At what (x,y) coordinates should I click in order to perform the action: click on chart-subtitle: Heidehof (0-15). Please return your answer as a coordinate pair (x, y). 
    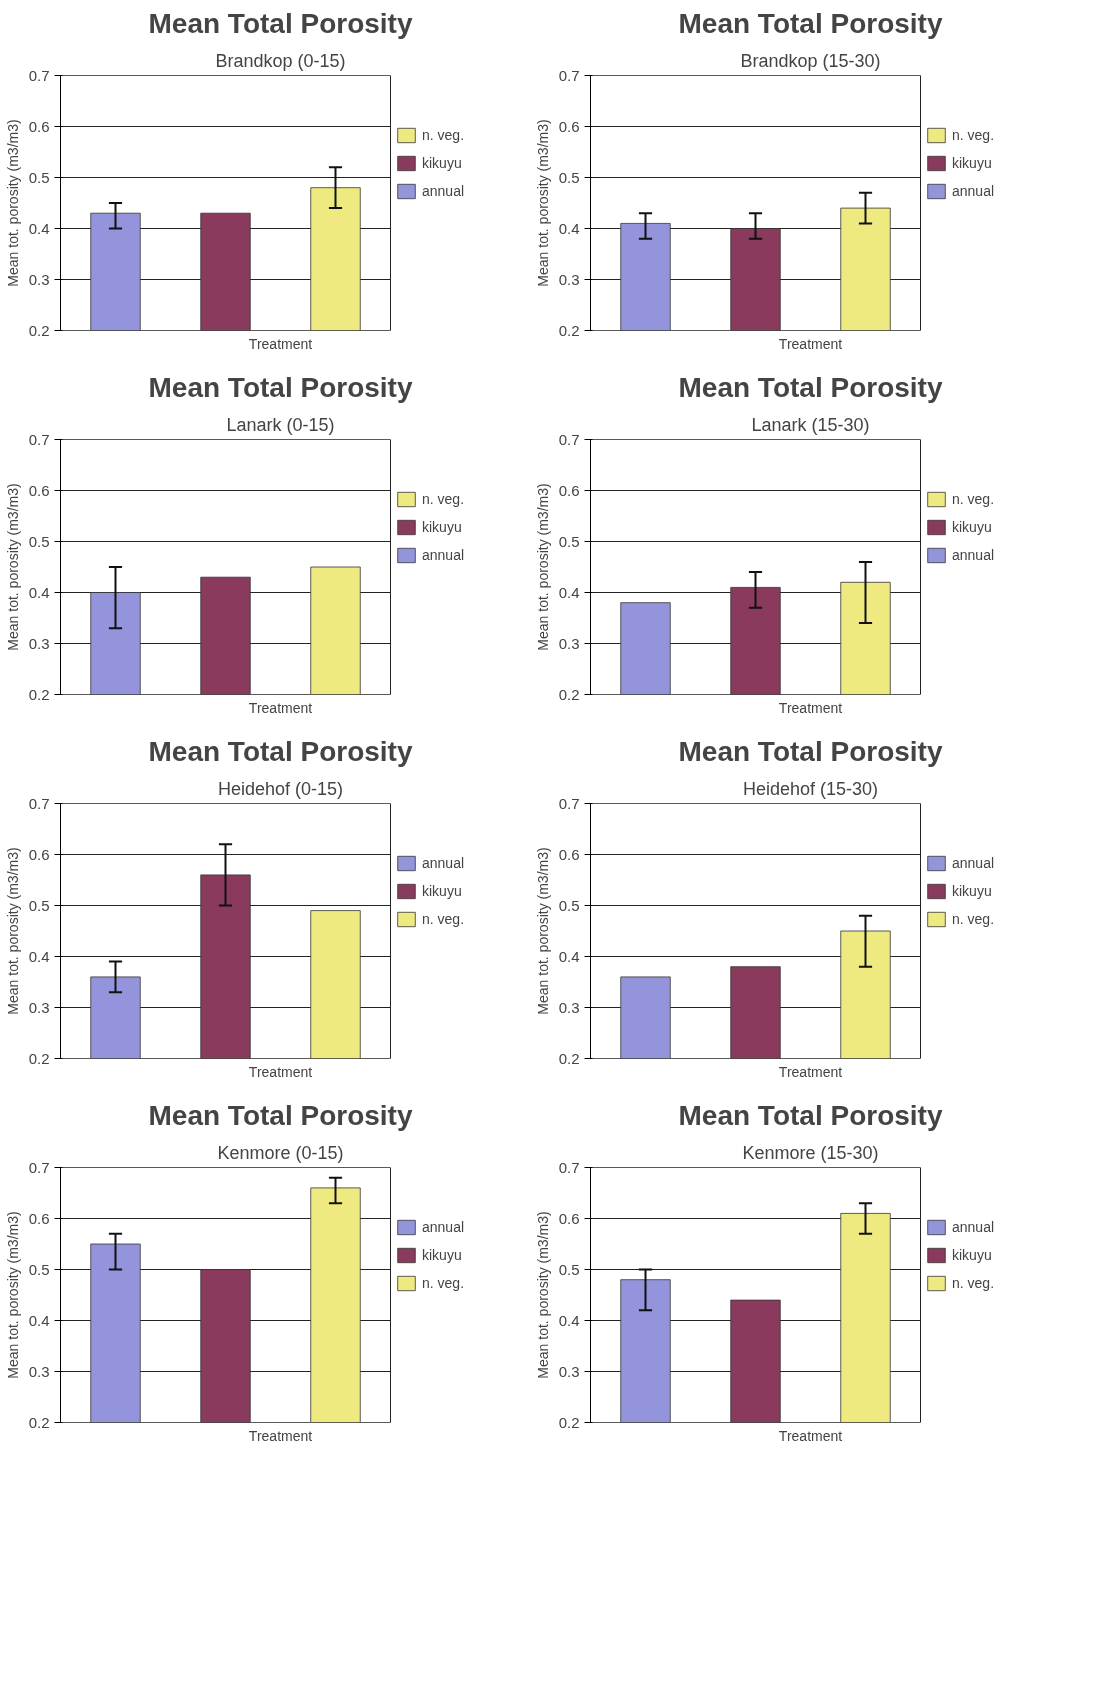
    Looking at the image, I should click on (280, 788).